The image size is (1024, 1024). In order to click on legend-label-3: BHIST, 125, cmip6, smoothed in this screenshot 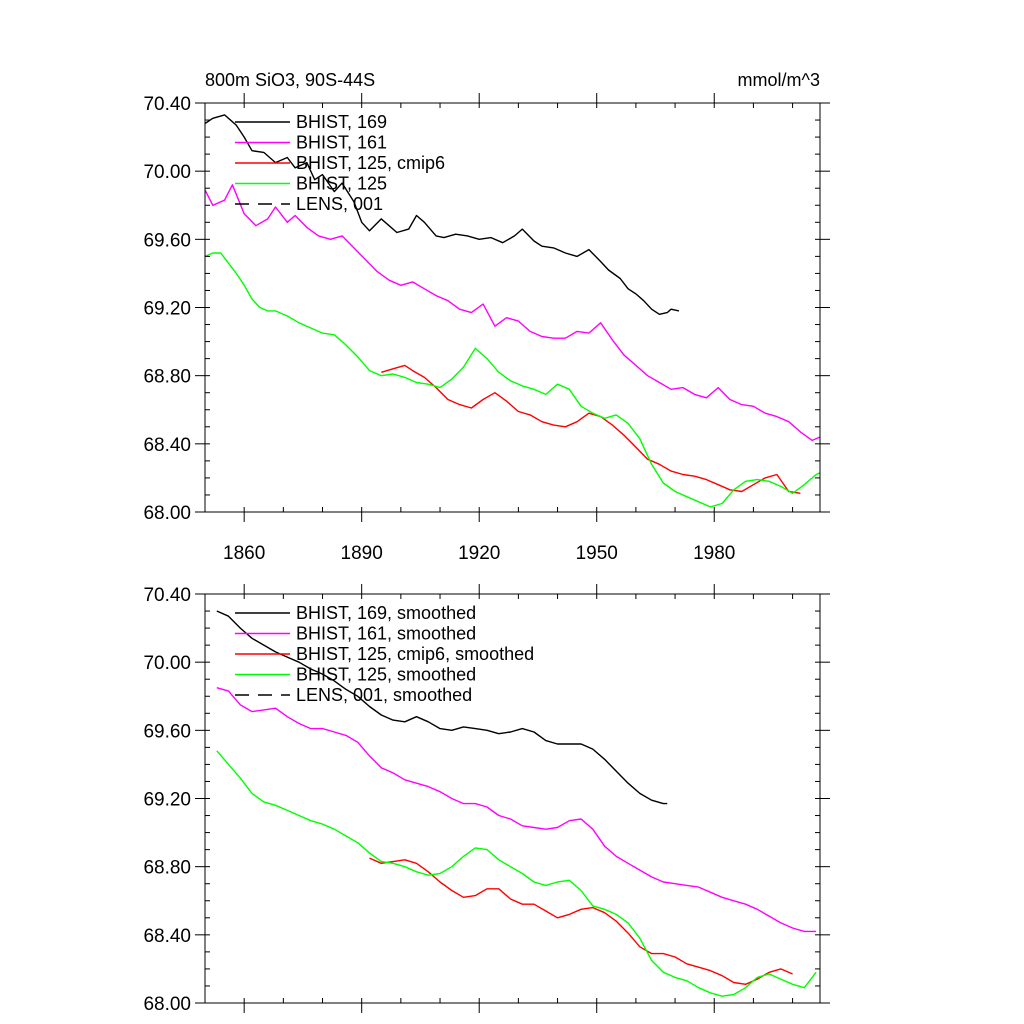, I will do `click(415, 654)`.